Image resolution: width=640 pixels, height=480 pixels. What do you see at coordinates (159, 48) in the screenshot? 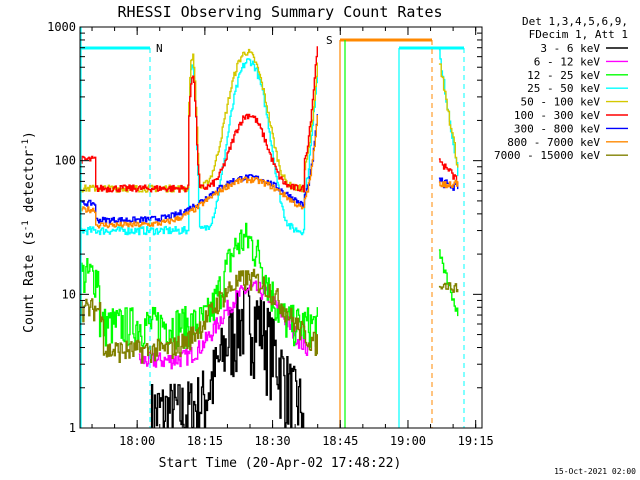
I see `night-marker-label: N` at bounding box center [159, 48].